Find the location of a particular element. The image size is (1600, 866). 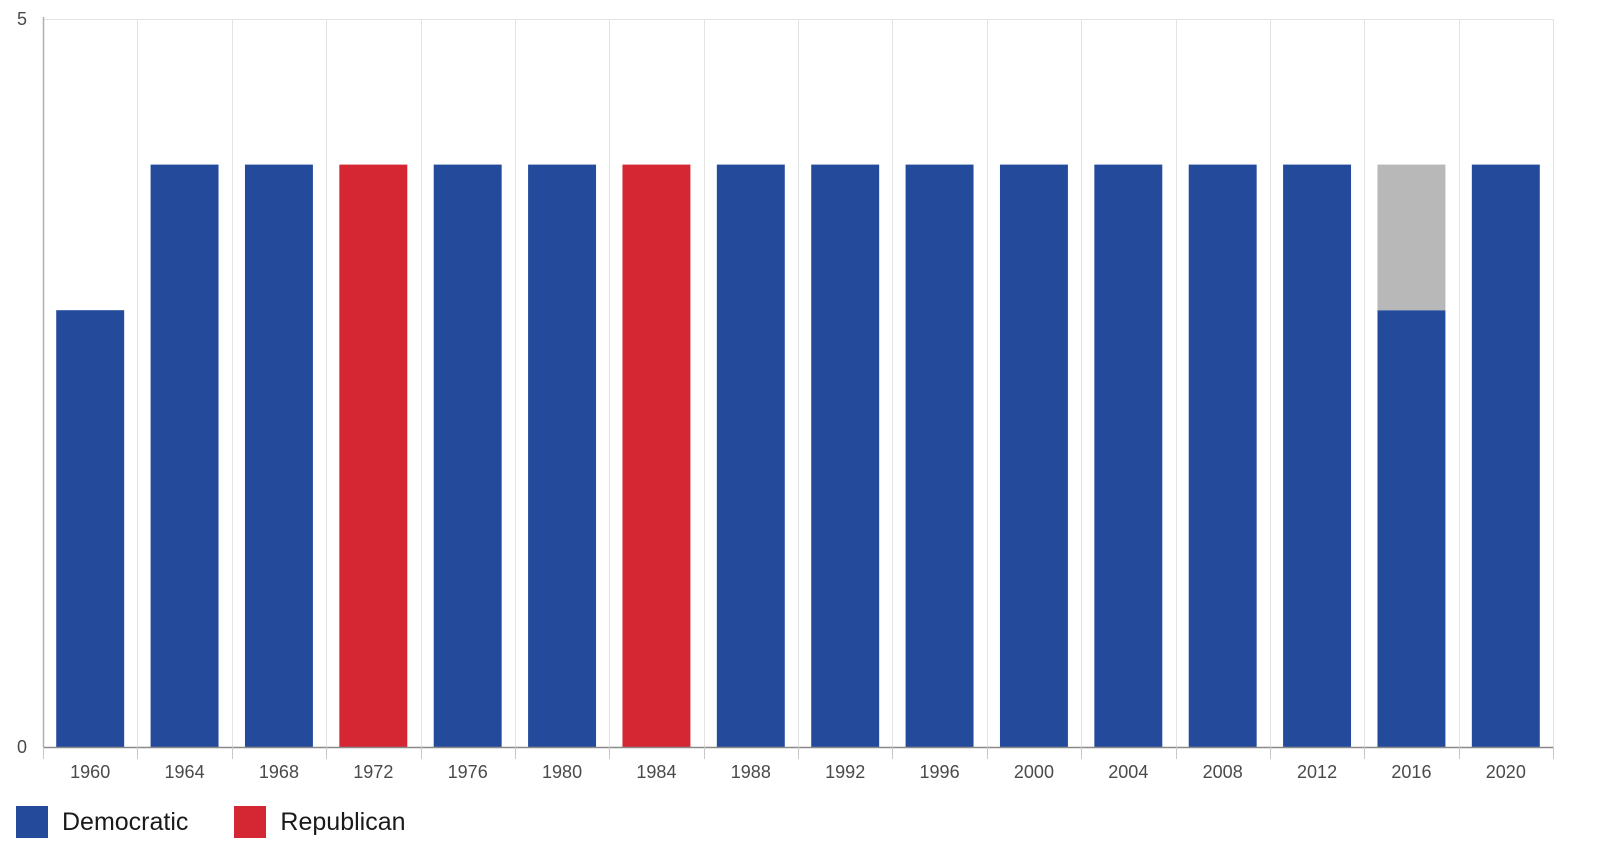

x-tick-label-1996: 1996 is located at coordinates (940, 772).